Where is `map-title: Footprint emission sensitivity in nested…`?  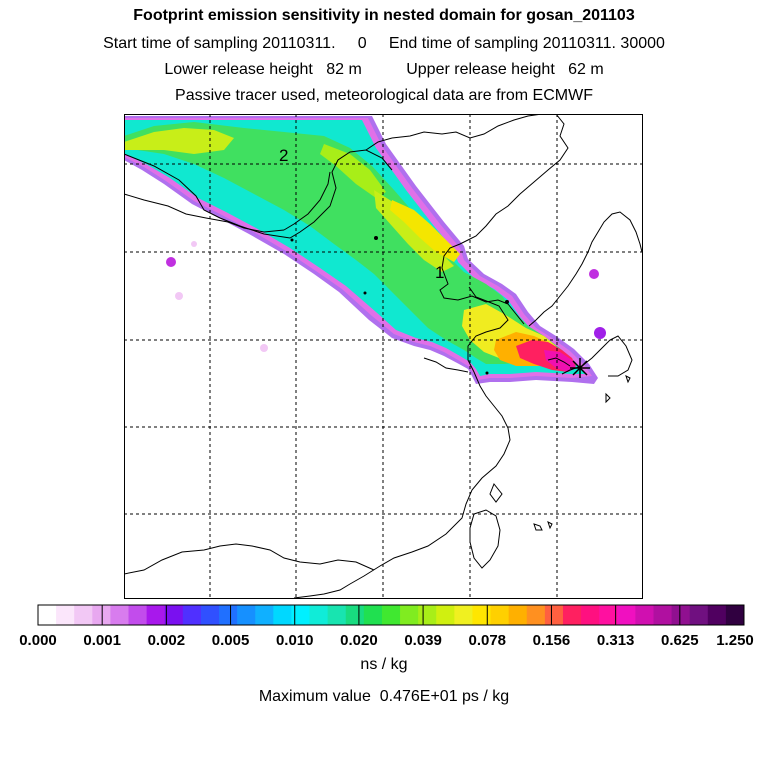
map-title: Footprint emission sensitivity in nested… is located at coordinates (384, 15).